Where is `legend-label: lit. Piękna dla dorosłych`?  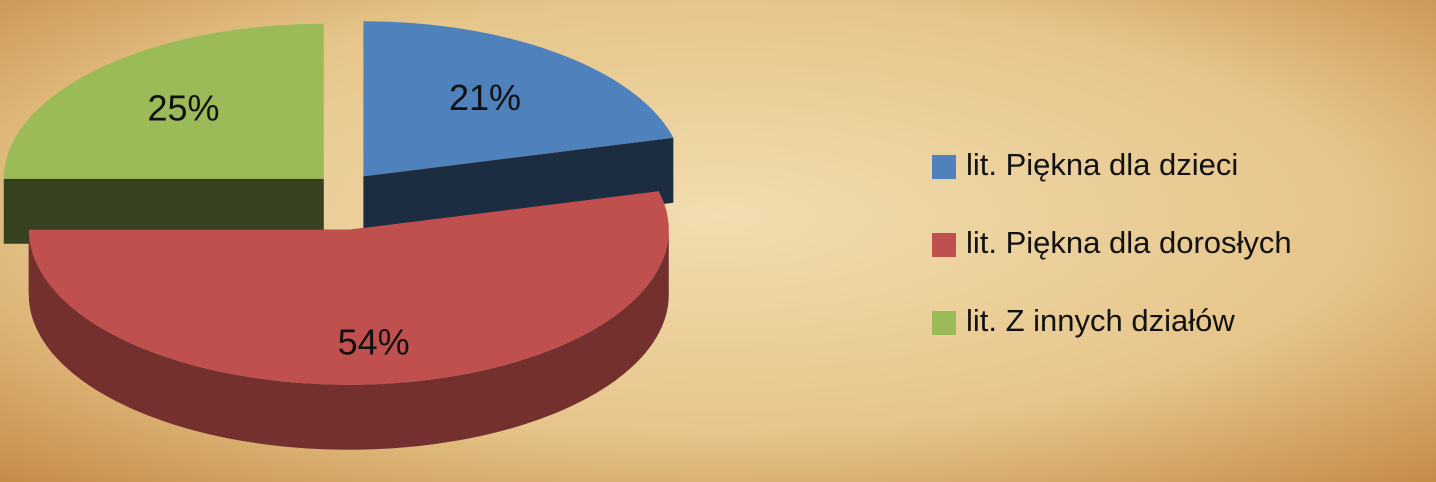 legend-label: lit. Piękna dla dorosłych is located at coordinates (1129, 242).